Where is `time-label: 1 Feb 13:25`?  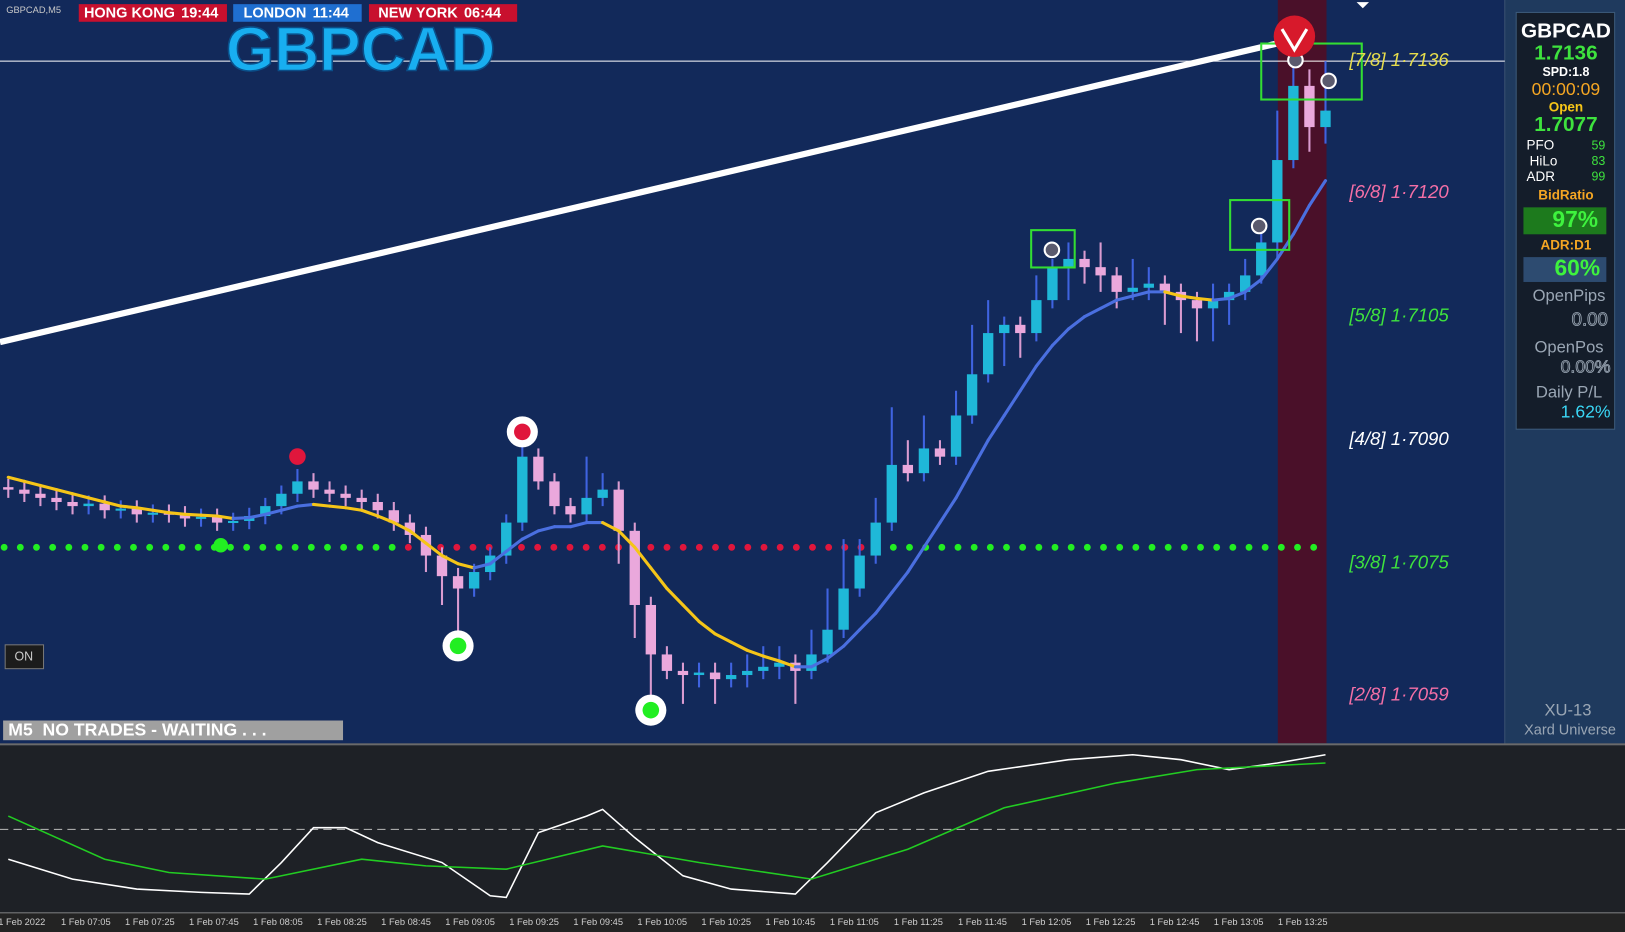 time-label: 1 Feb 13:25 is located at coordinates (1303, 922).